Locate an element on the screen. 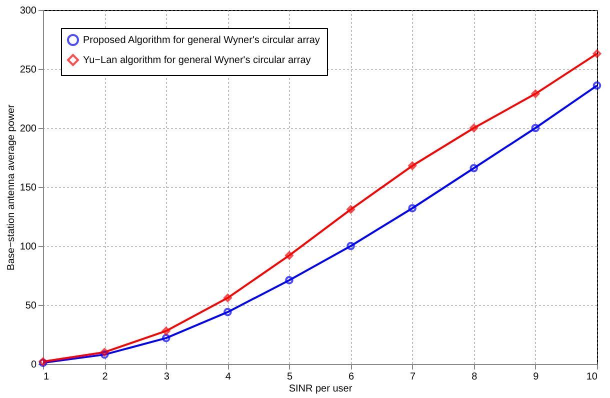 Image resolution: width=610 pixels, height=398 pixels. y-tick-label: 200 is located at coordinates (28, 129).